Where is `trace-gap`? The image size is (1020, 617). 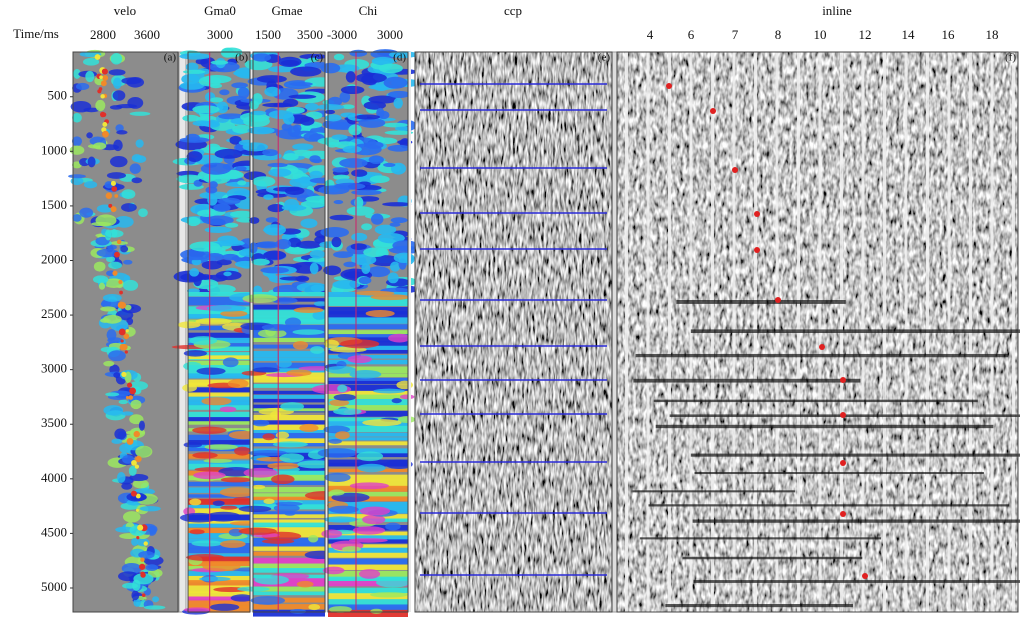
trace-gap is located at coordinates (648, 332).